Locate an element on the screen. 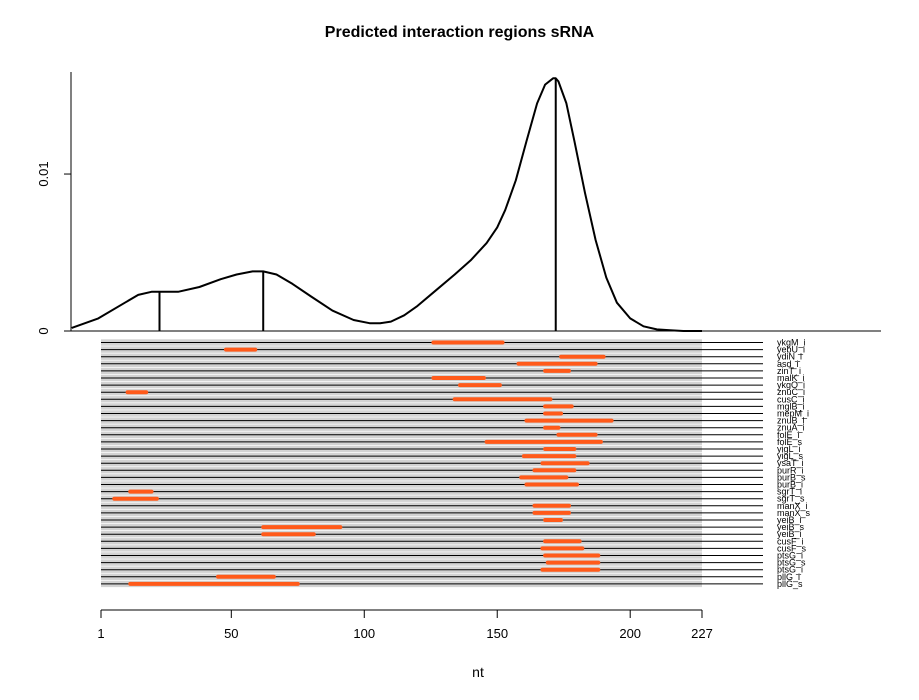 The height and width of the screenshot is (700, 919). y-tick-label: 0 is located at coordinates (43, 330).